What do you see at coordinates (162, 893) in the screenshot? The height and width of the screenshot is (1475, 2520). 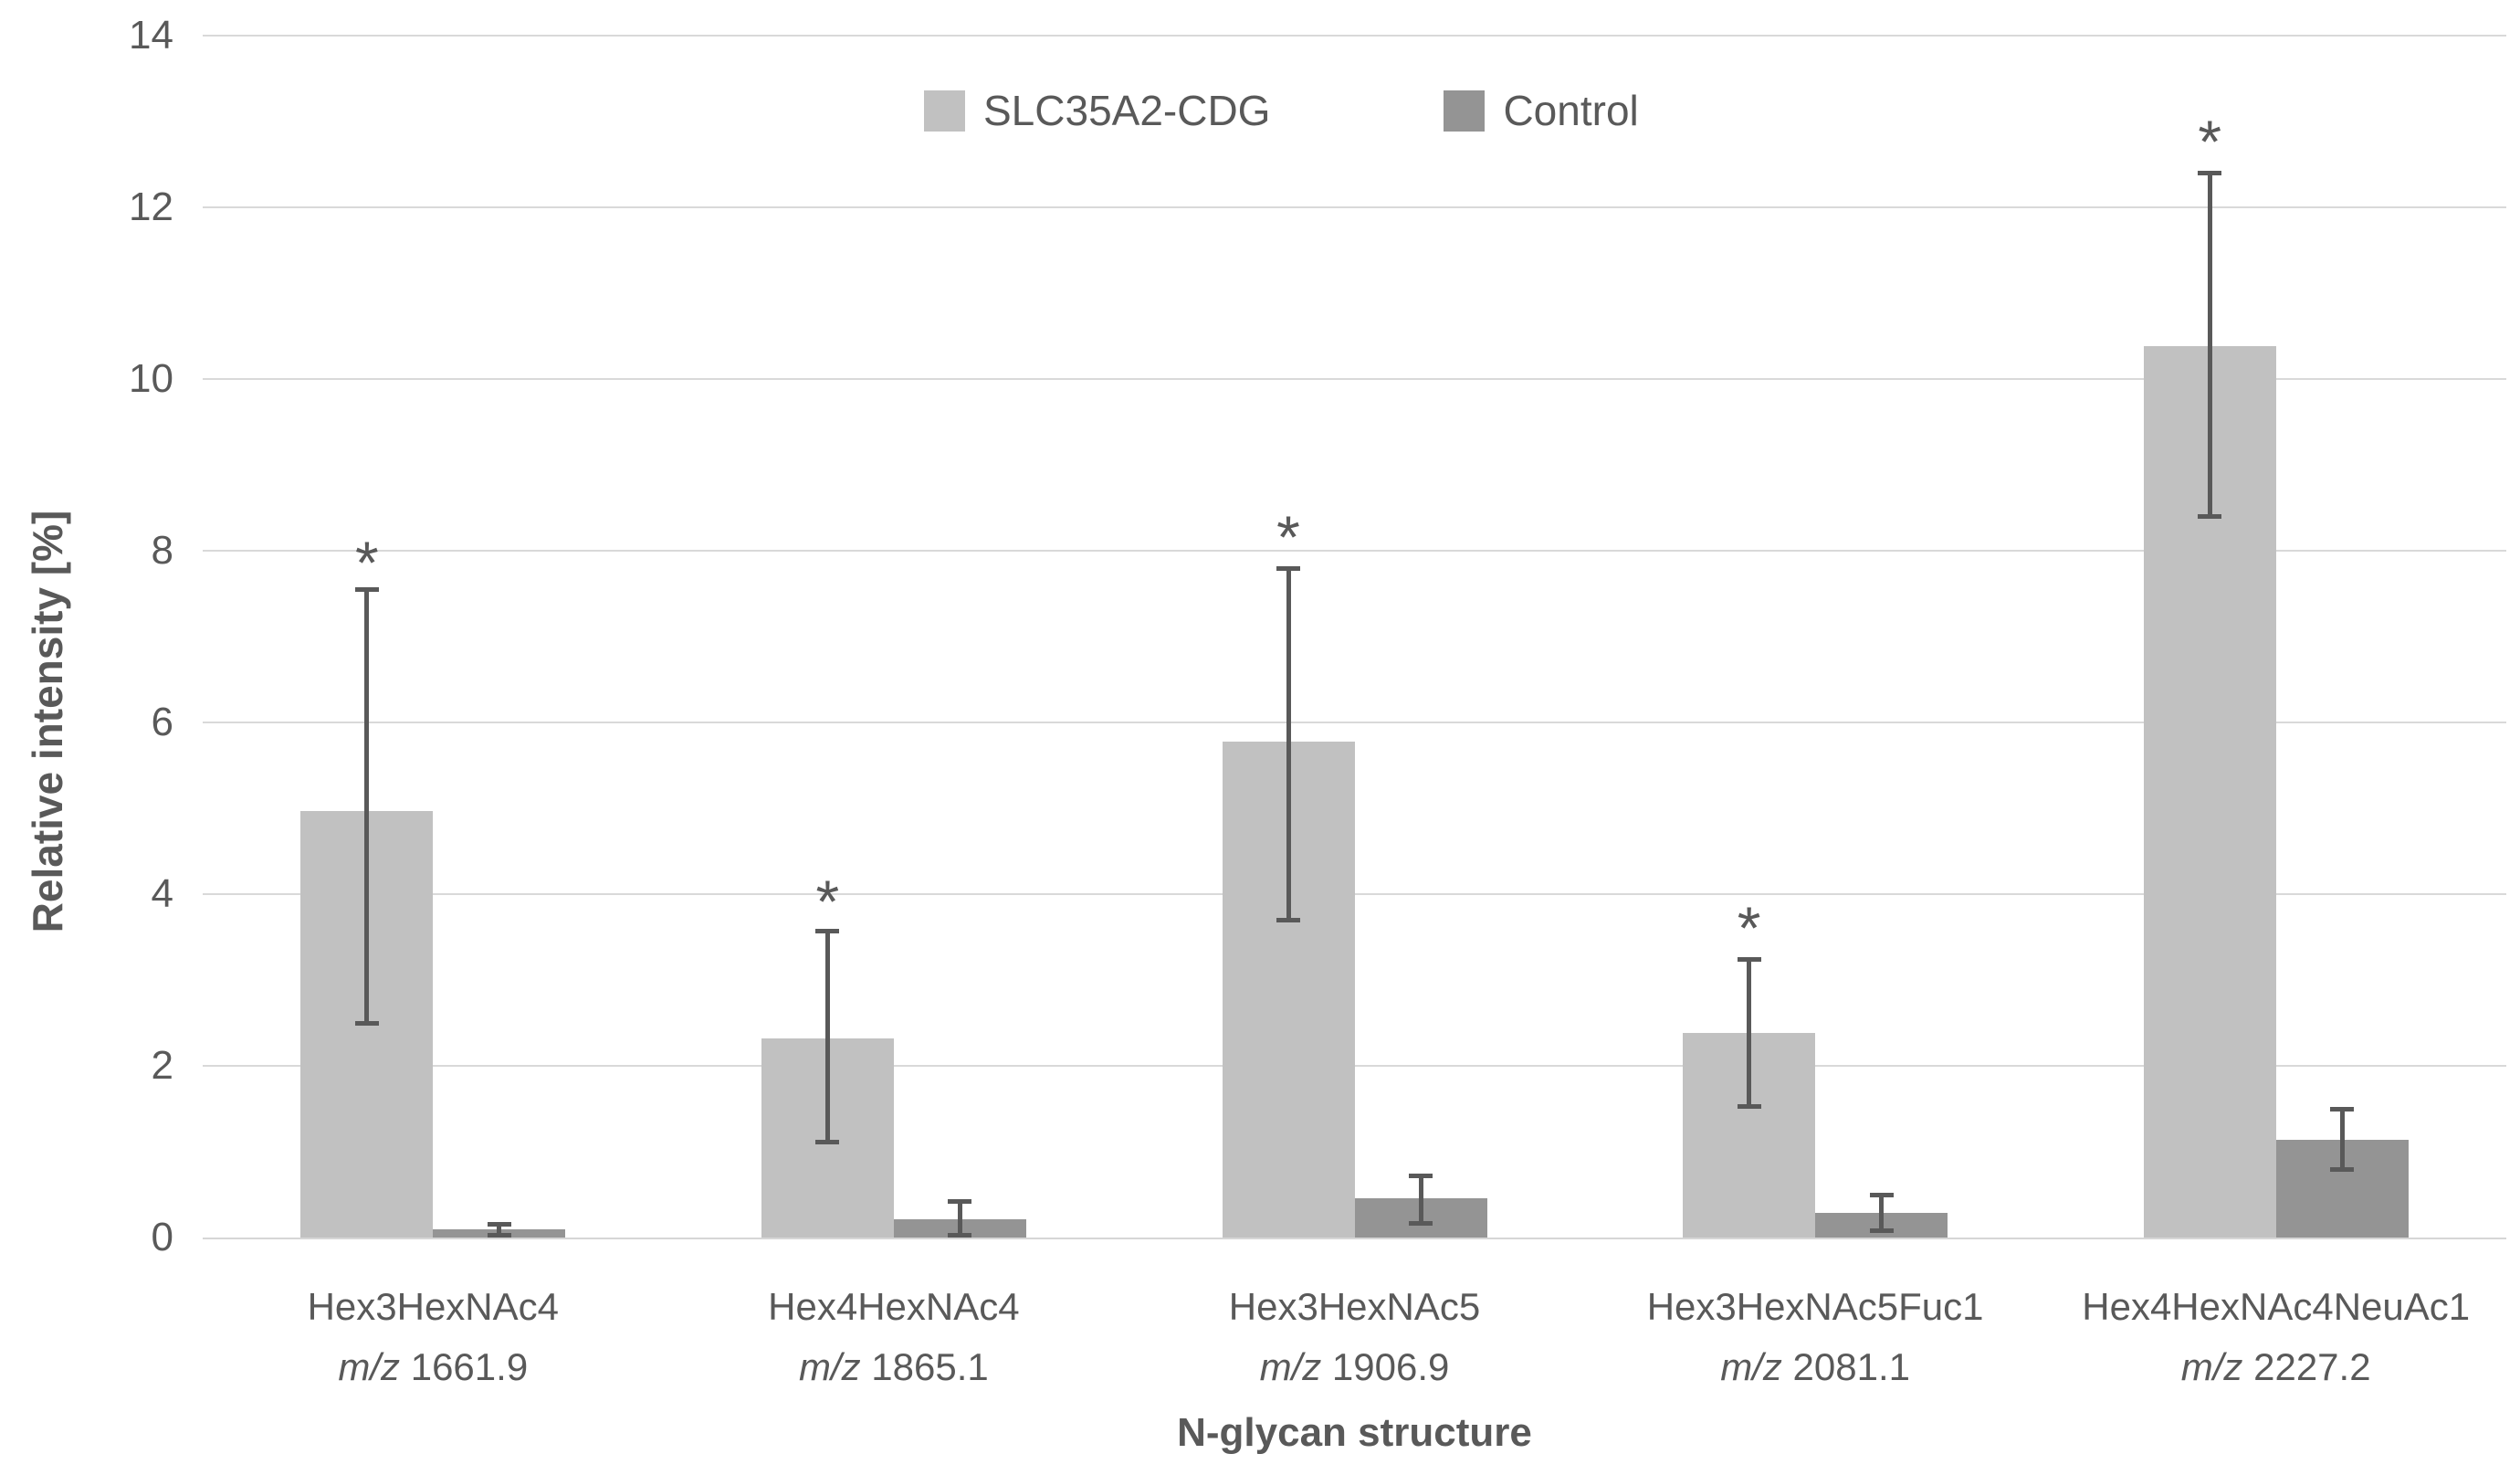 I see `y-tick-label-4: 4` at bounding box center [162, 893].